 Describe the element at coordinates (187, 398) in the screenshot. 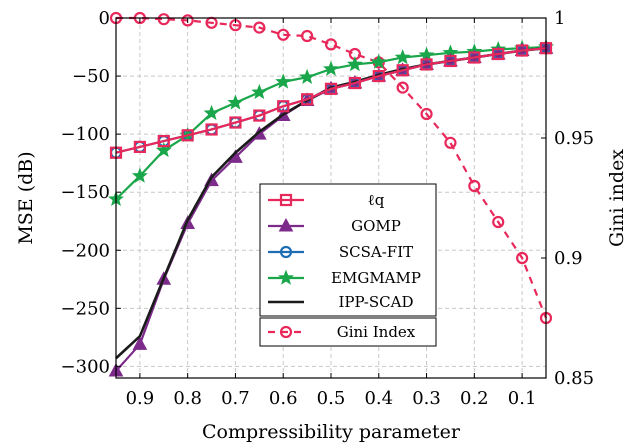

I see `x-tick-label: 0.8` at that location.